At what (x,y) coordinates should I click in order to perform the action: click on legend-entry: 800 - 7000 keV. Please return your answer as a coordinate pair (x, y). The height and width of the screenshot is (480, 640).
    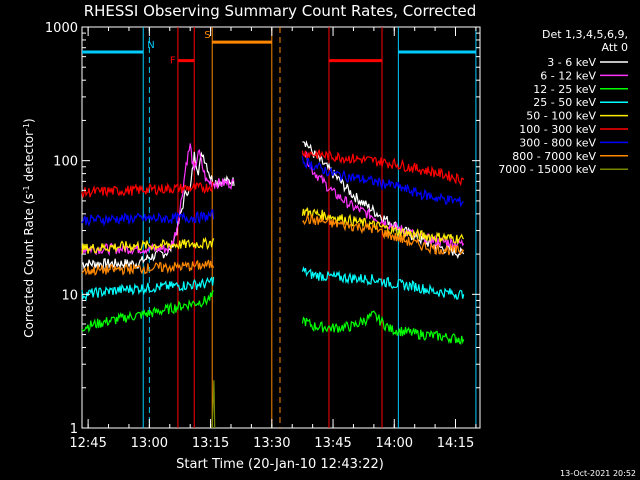
    Looking at the image, I should click on (554, 156).